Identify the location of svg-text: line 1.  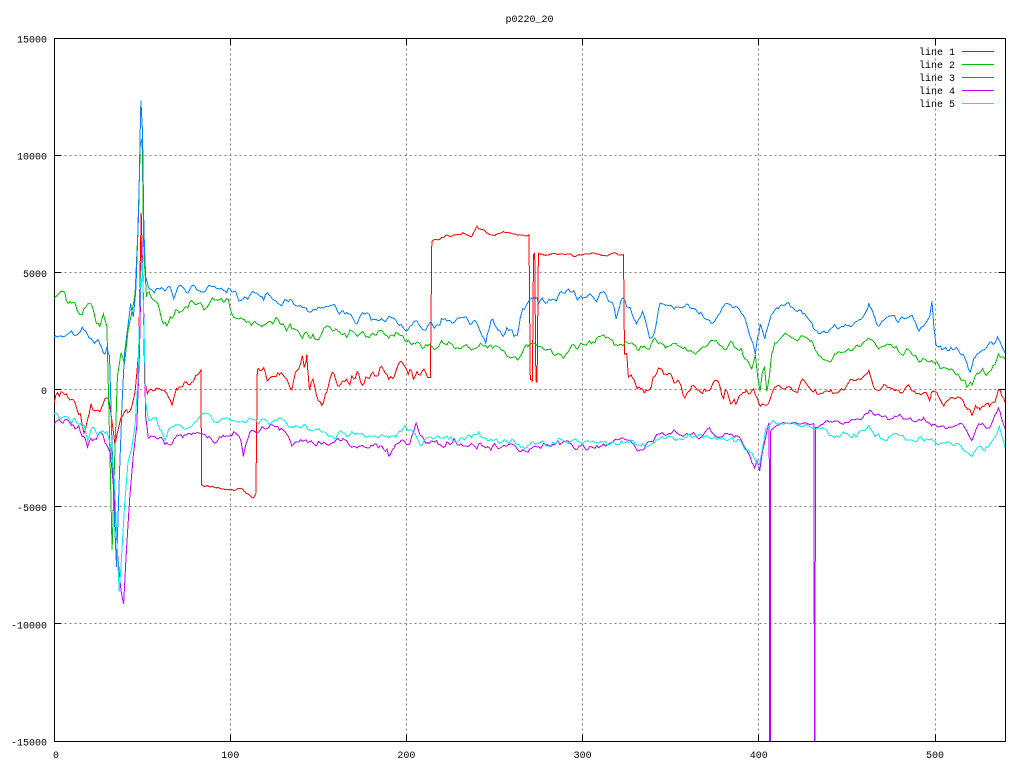
(937, 53).